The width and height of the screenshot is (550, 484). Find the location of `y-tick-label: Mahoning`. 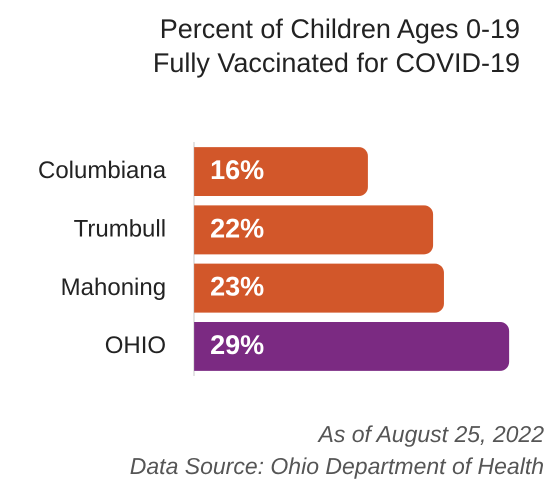

y-tick-label: Mahoning is located at coordinates (113, 287).